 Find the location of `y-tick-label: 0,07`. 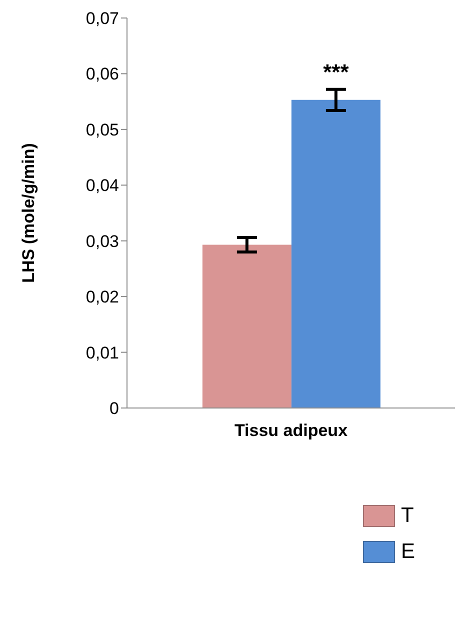

y-tick-label: 0,07 is located at coordinates (102, 18).